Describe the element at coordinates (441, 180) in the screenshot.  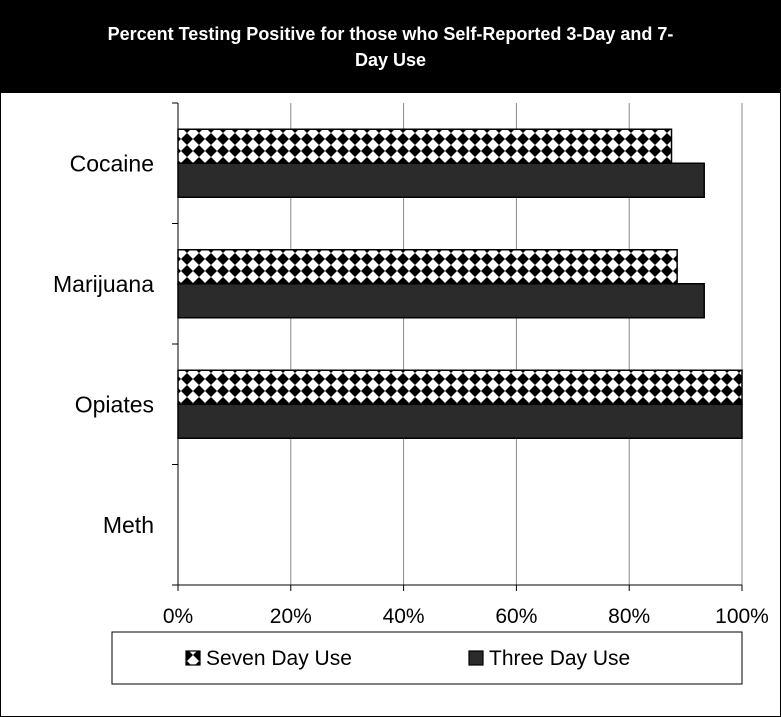
I see `bar-three-day-use-cocaine` at that location.